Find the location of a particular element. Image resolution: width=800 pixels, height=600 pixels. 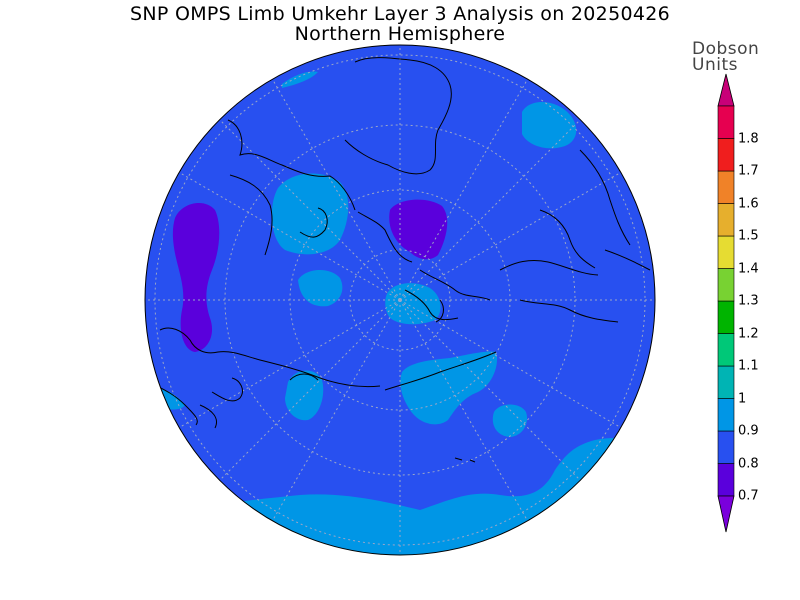

colorbar-arrow-top is located at coordinates (726, 90).